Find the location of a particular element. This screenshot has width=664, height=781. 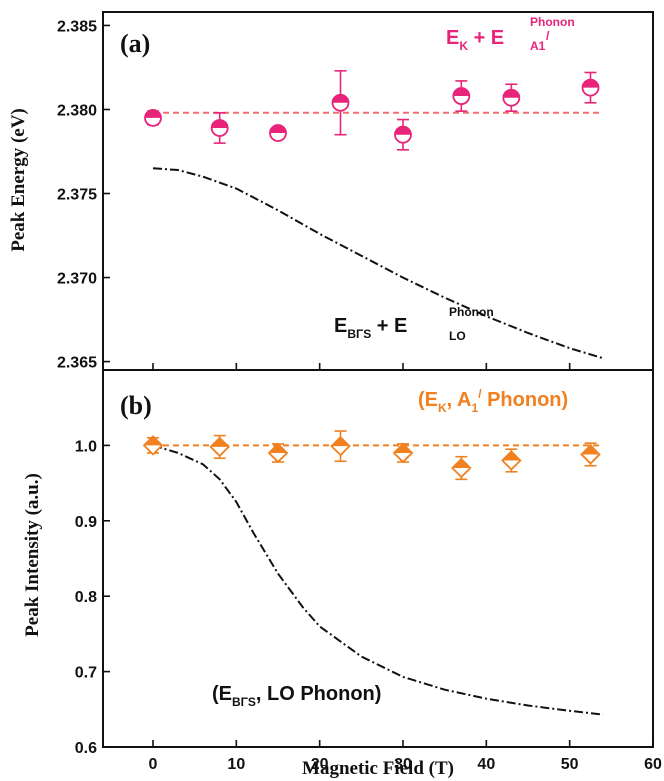

y-tick-label-b: 0.7 is located at coordinates (86, 673).